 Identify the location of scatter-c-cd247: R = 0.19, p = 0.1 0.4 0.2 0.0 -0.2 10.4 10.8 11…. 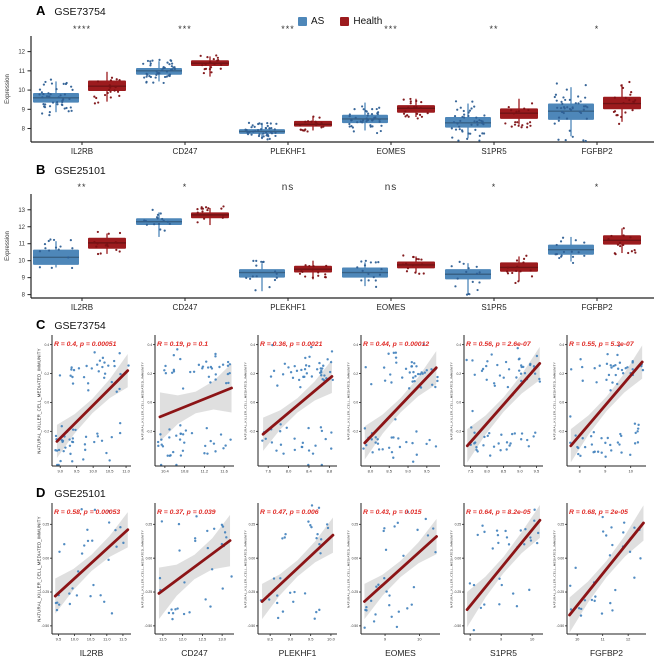
(187, 404).